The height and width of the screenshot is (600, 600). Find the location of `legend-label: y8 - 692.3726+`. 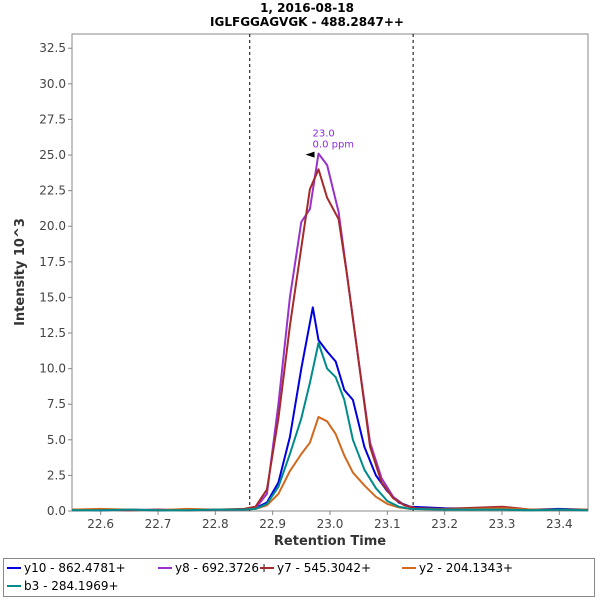

legend-label: y8 - 692.3726+ is located at coordinates (222, 568).